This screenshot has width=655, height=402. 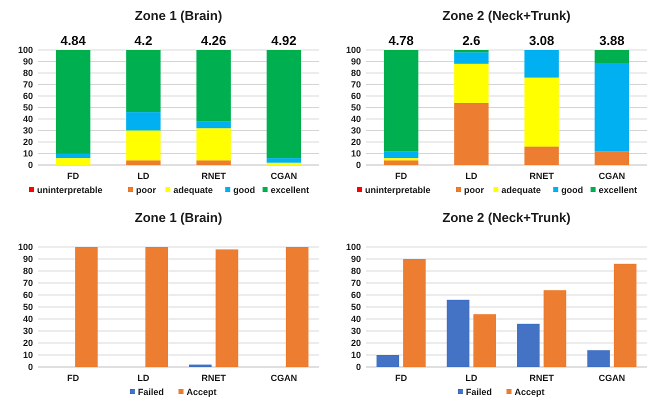 I want to click on chart-title: Zone 1 (Brain), so click(x=178, y=217).